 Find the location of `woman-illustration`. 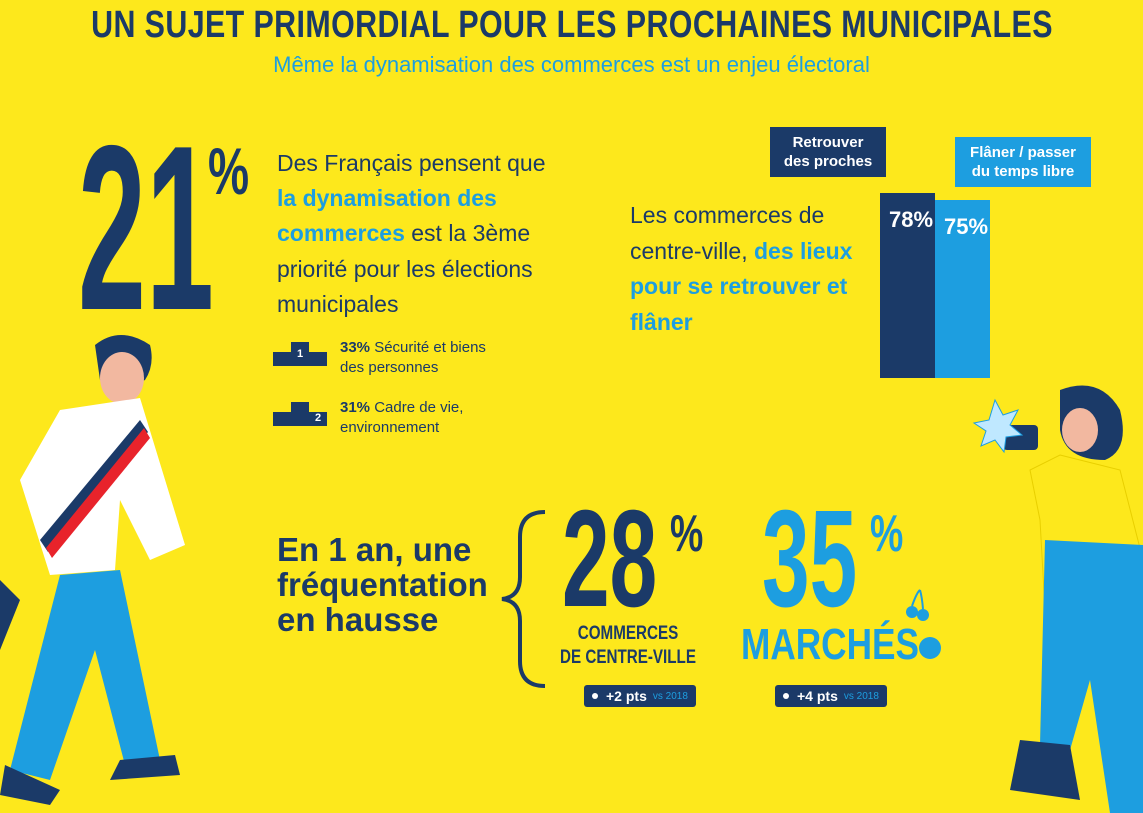

woman-illustration is located at coordinates (1057, 599).